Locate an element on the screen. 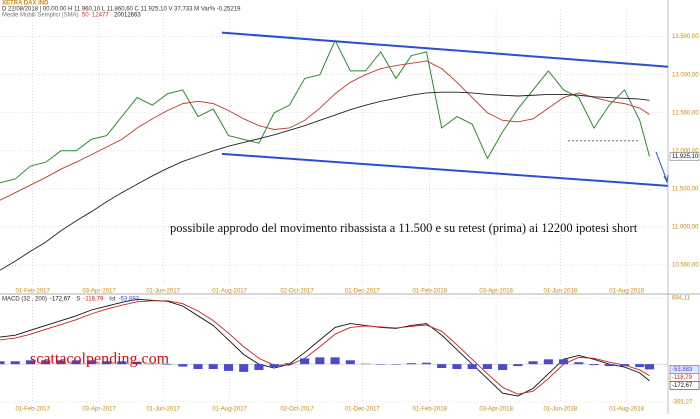  legend-name: 50 is located at coordinates (85, 16).